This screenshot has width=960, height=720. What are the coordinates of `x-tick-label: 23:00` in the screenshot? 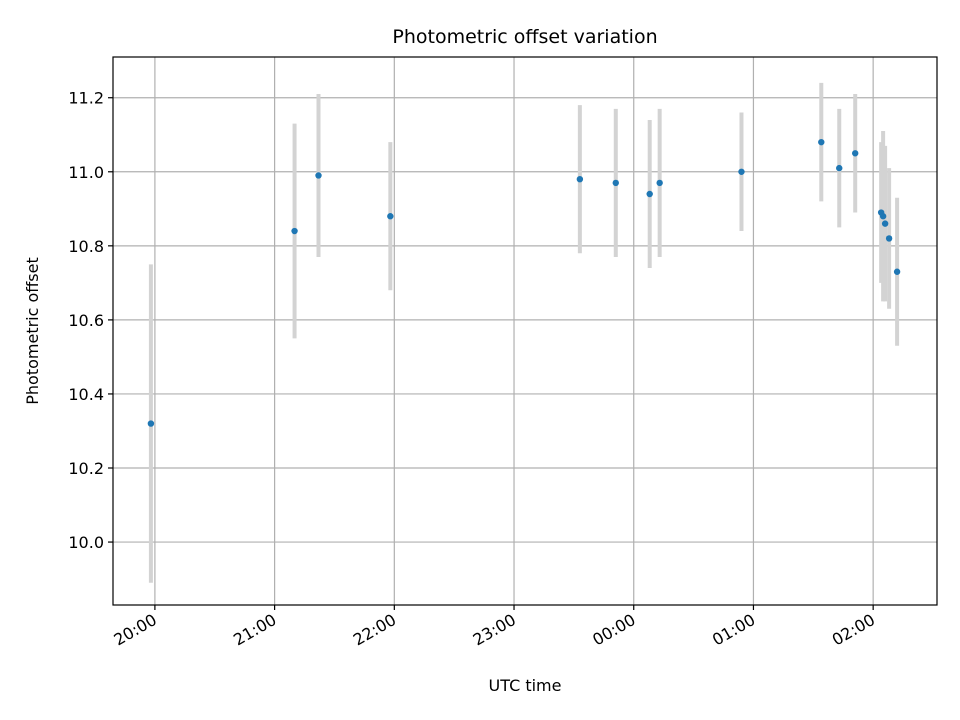 It's located at (494, 630).